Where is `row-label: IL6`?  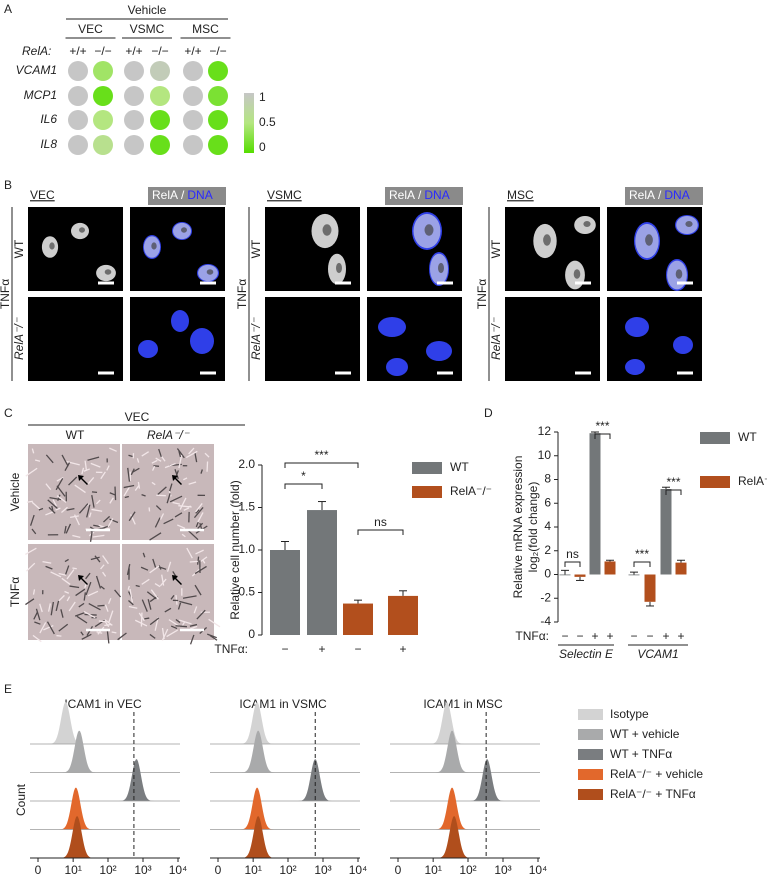
row-label: IL6 is located at coordinates (48, 119).